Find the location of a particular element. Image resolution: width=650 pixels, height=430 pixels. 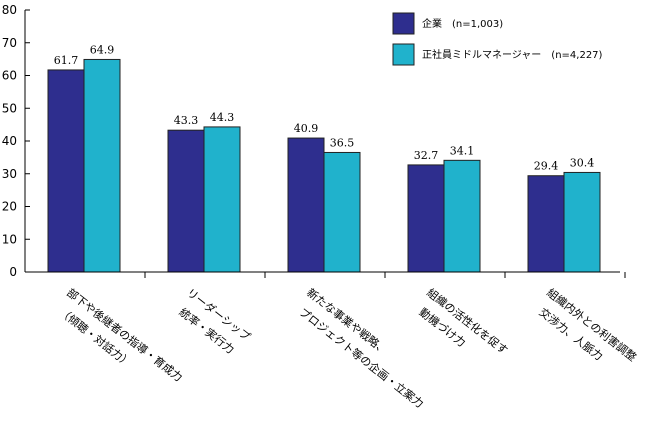

y-tick-label: 20 is located at coordinates (9, 207).